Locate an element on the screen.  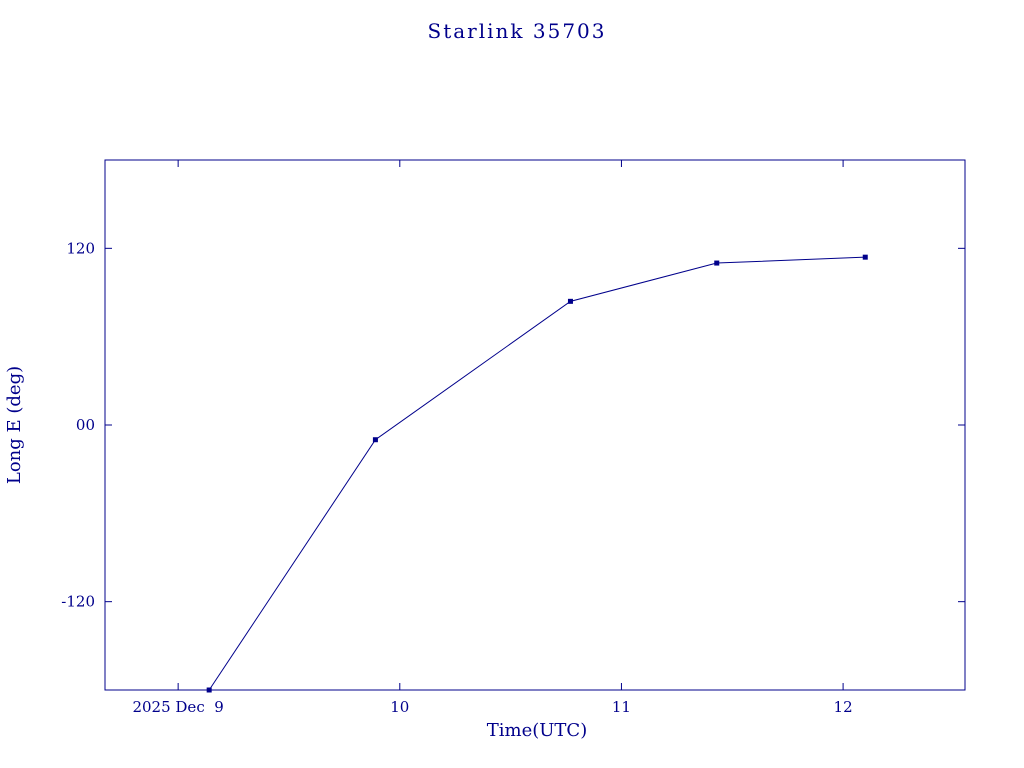
y-tick-label: 00 is located at coordinates (85, 425).